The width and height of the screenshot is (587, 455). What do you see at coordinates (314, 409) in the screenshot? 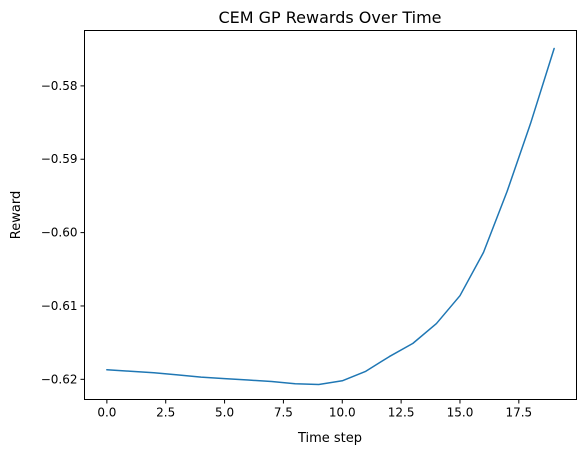
I see `x-axis-ticks: 0.0 2.5 5.0 7.5 10.0 12.5 15.0 17.5` at bounding box center [314, 409].